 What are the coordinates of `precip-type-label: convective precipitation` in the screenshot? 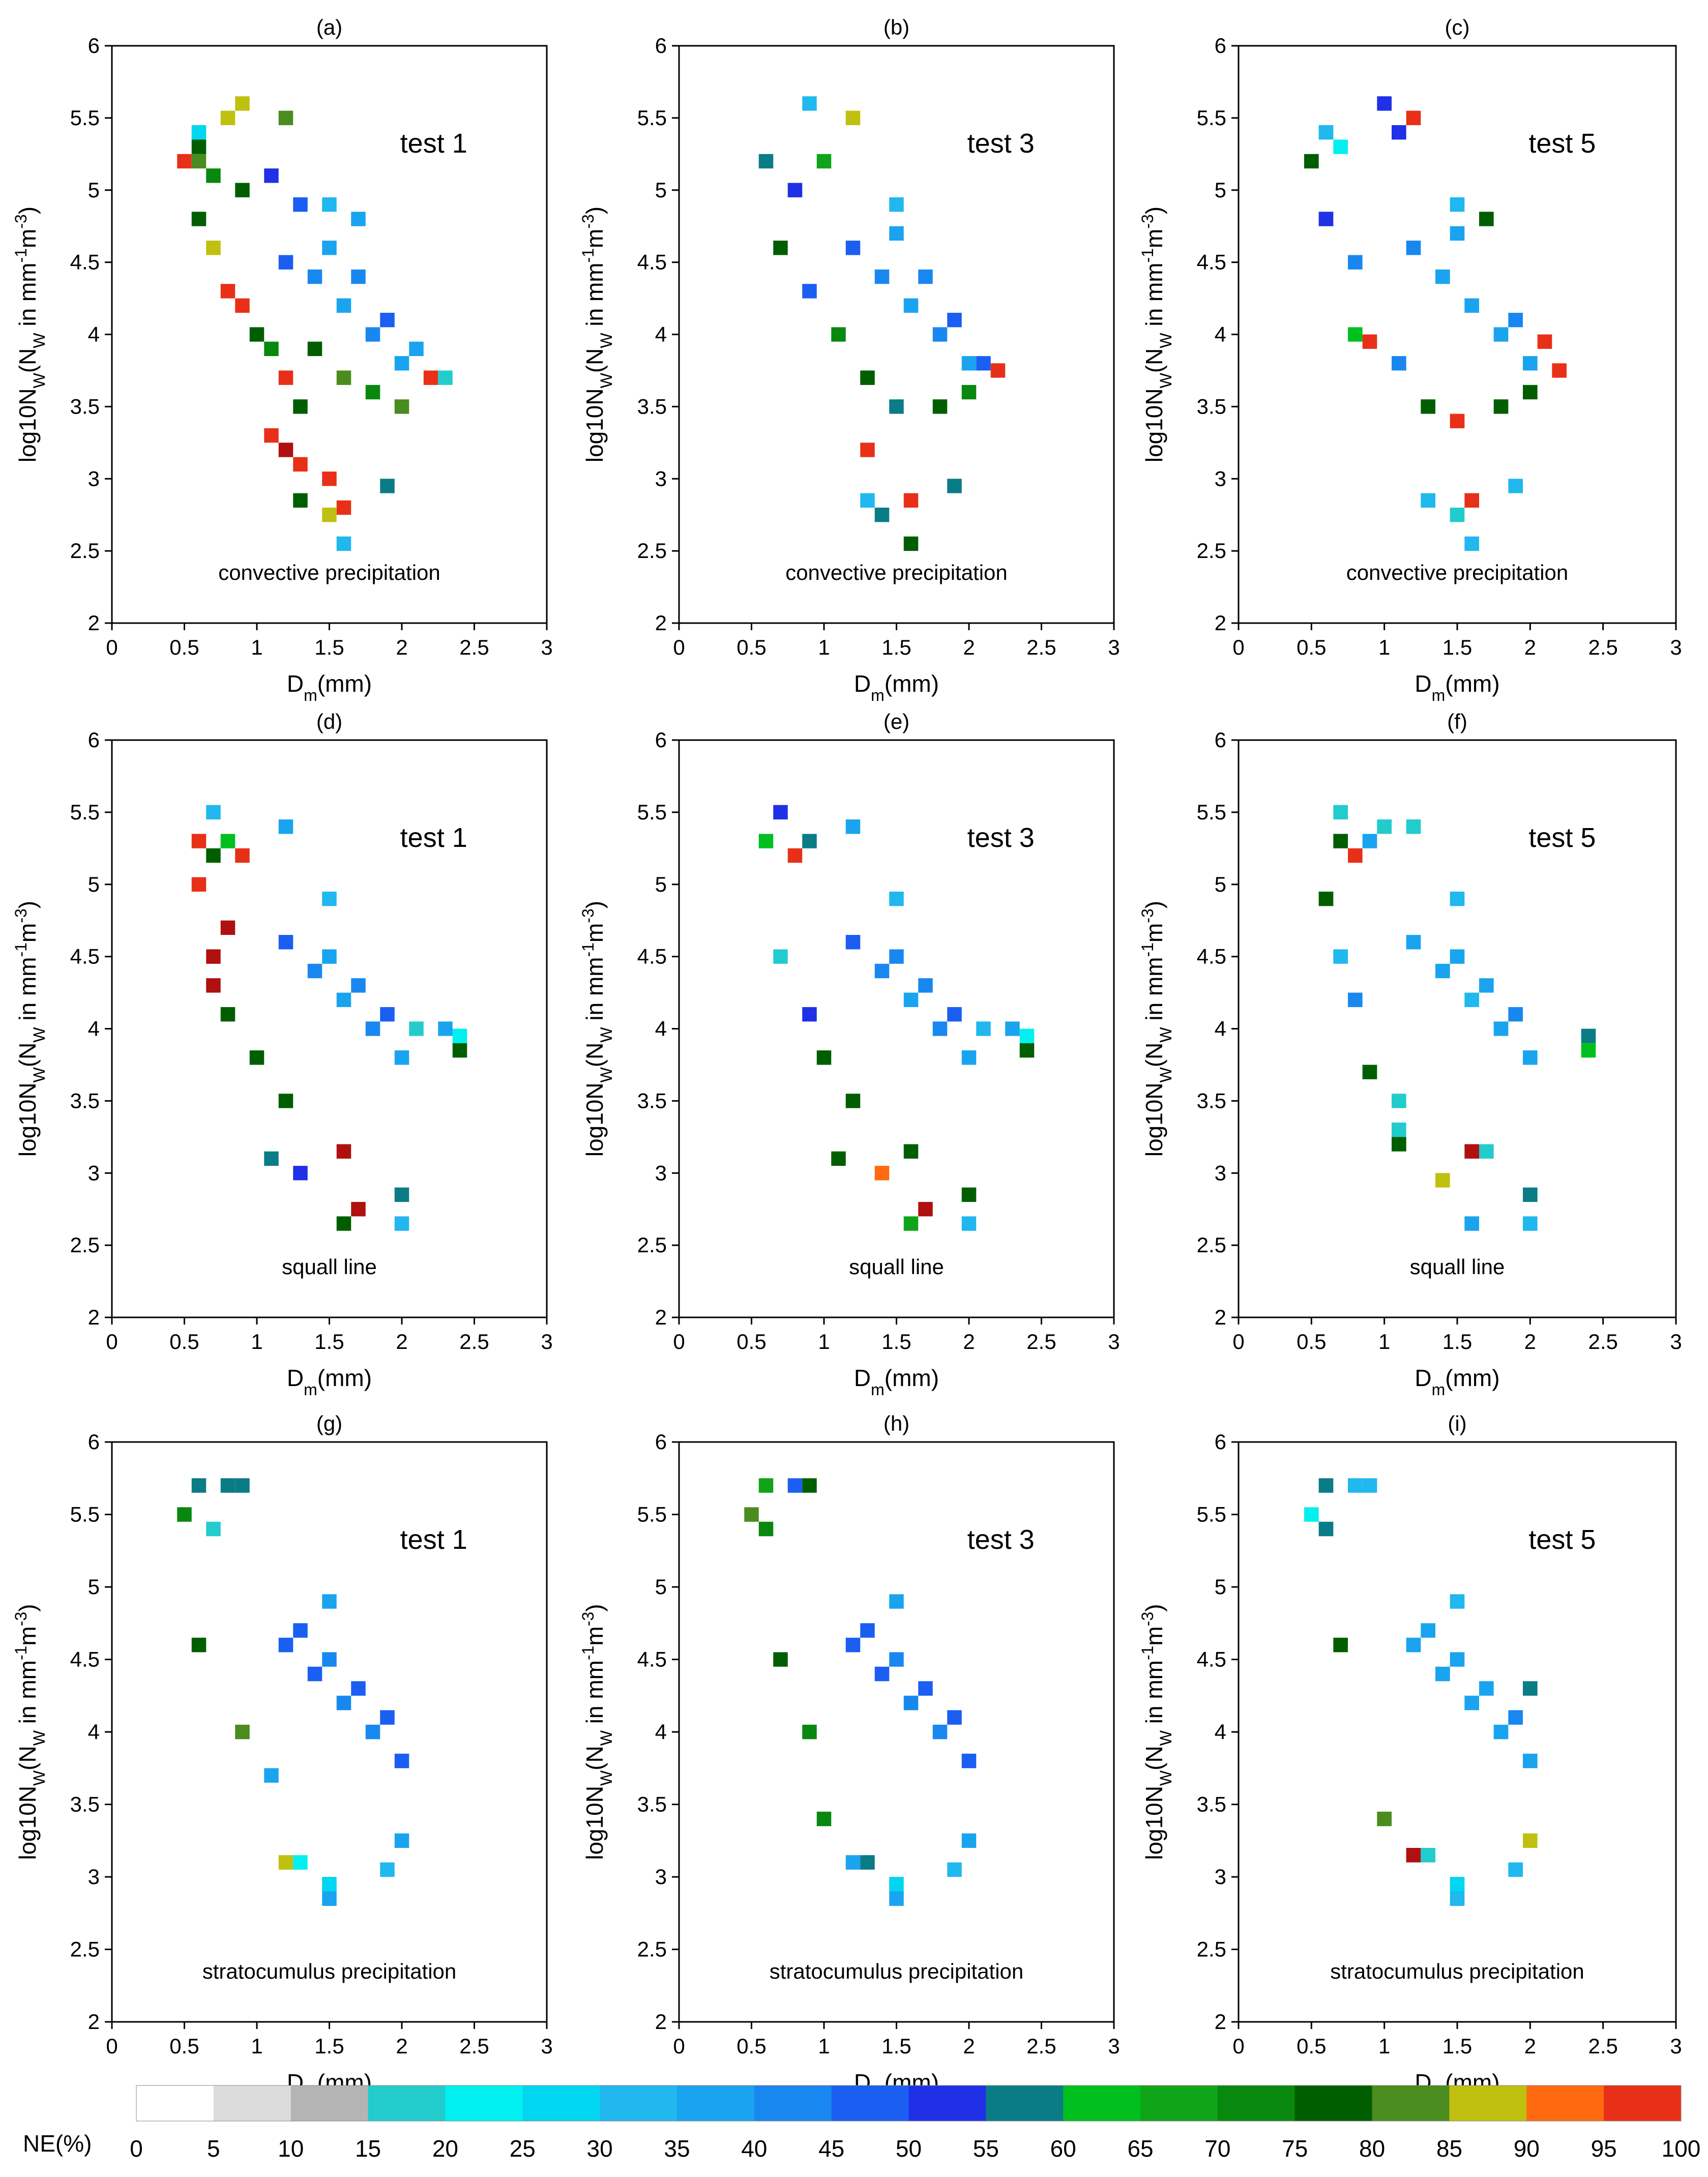 It's located at (1457, 572).